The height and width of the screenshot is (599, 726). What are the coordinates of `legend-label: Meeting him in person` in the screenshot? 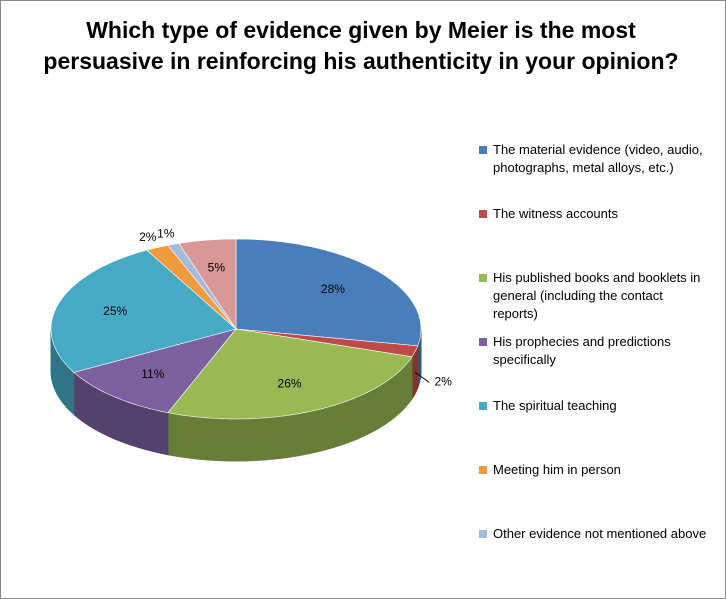 It's located at (557, 469).